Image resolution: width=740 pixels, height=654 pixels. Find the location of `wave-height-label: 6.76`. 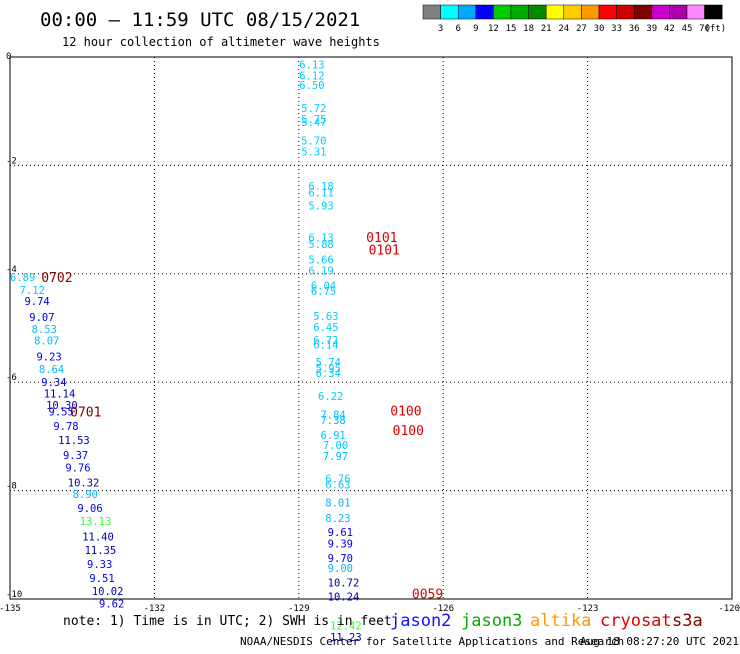

wave-height-label: 6.76 is located at coordinates (337, 480).